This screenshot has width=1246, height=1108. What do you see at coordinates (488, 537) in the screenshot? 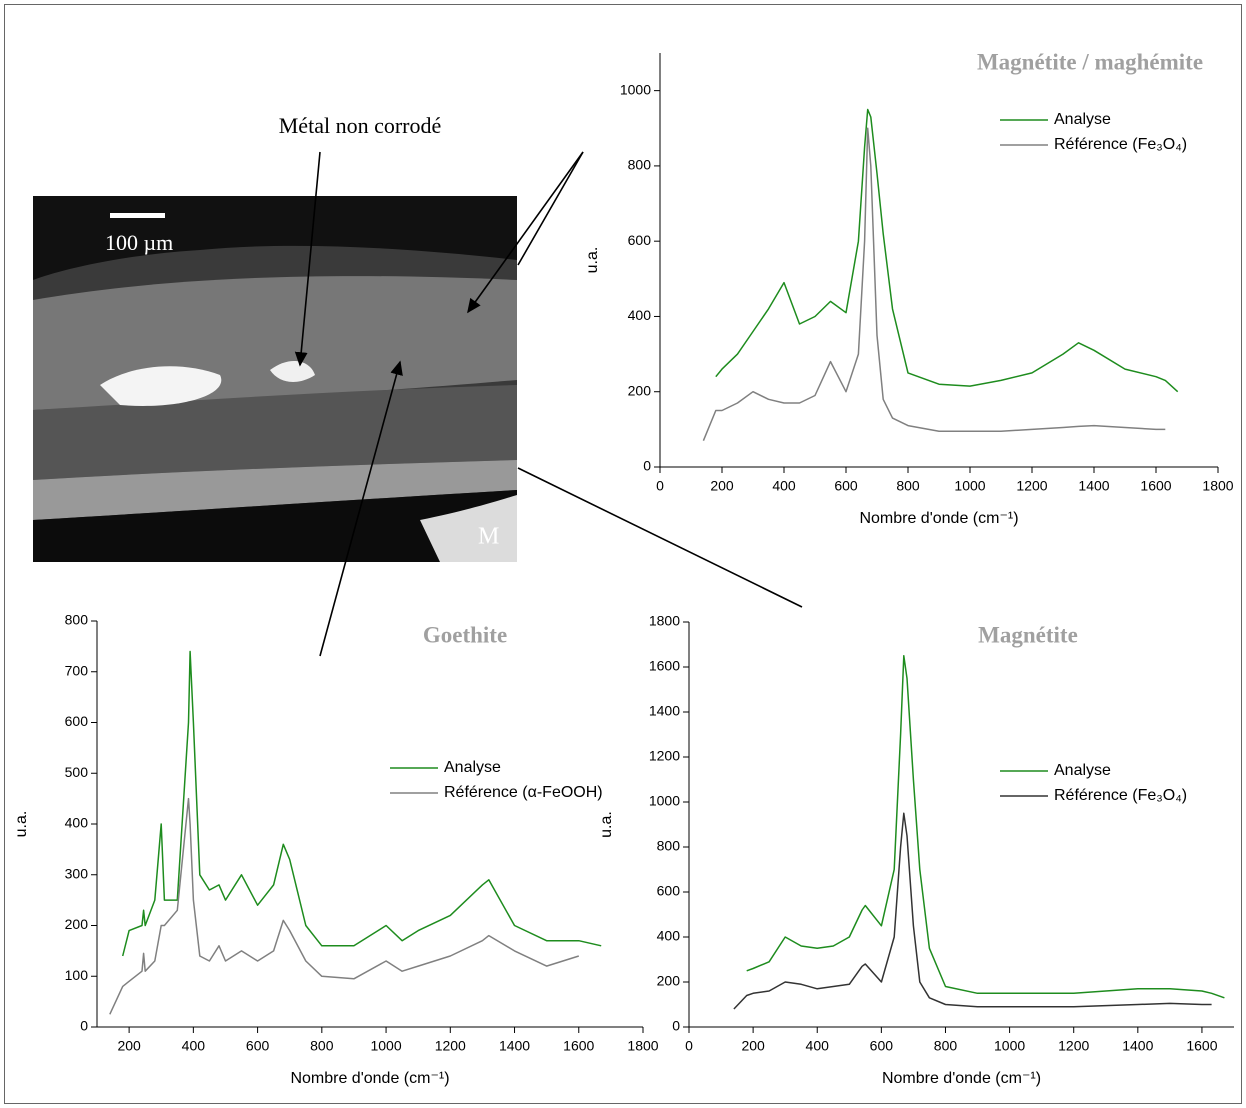
I see `region-label: M` at bounding box center [488, 537].